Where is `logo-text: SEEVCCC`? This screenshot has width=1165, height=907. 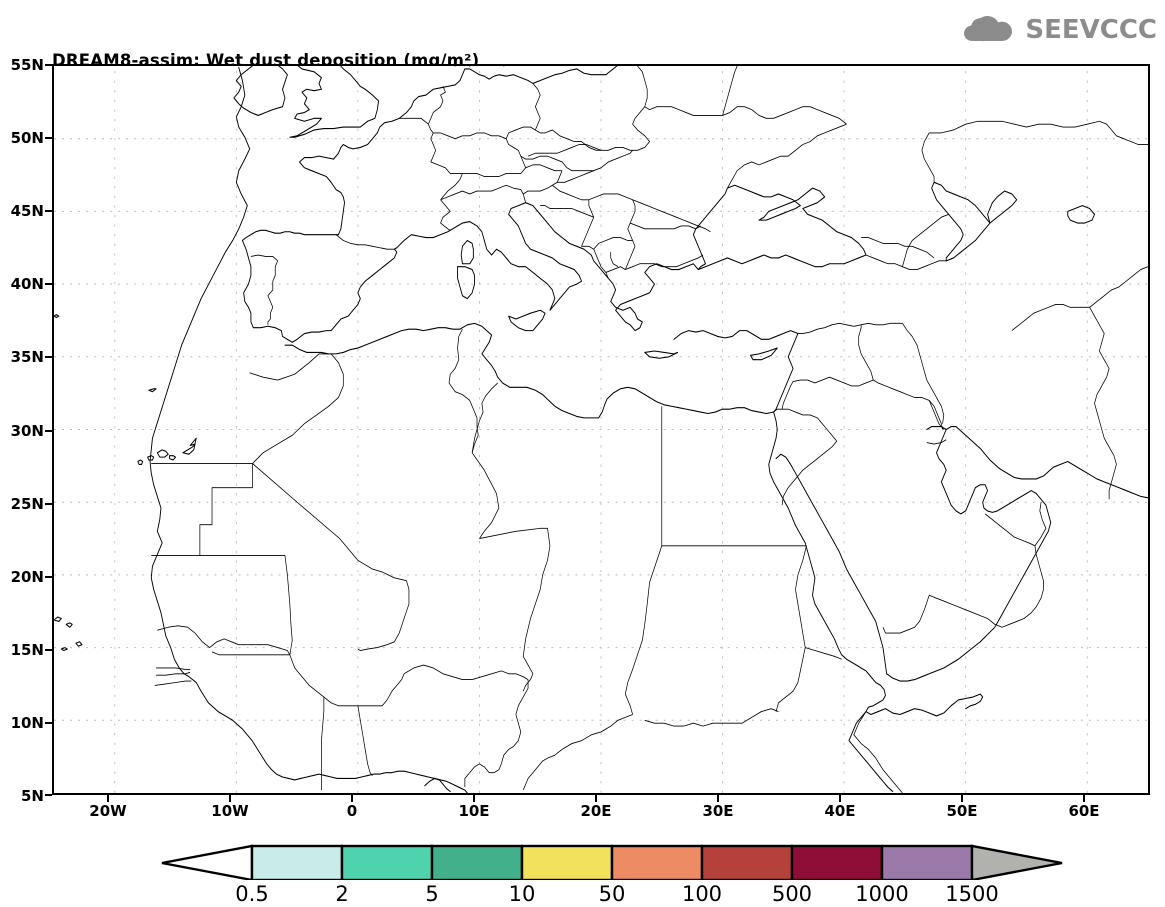 logo-text: SEEVCCC is located at coordinates (1091, 30).